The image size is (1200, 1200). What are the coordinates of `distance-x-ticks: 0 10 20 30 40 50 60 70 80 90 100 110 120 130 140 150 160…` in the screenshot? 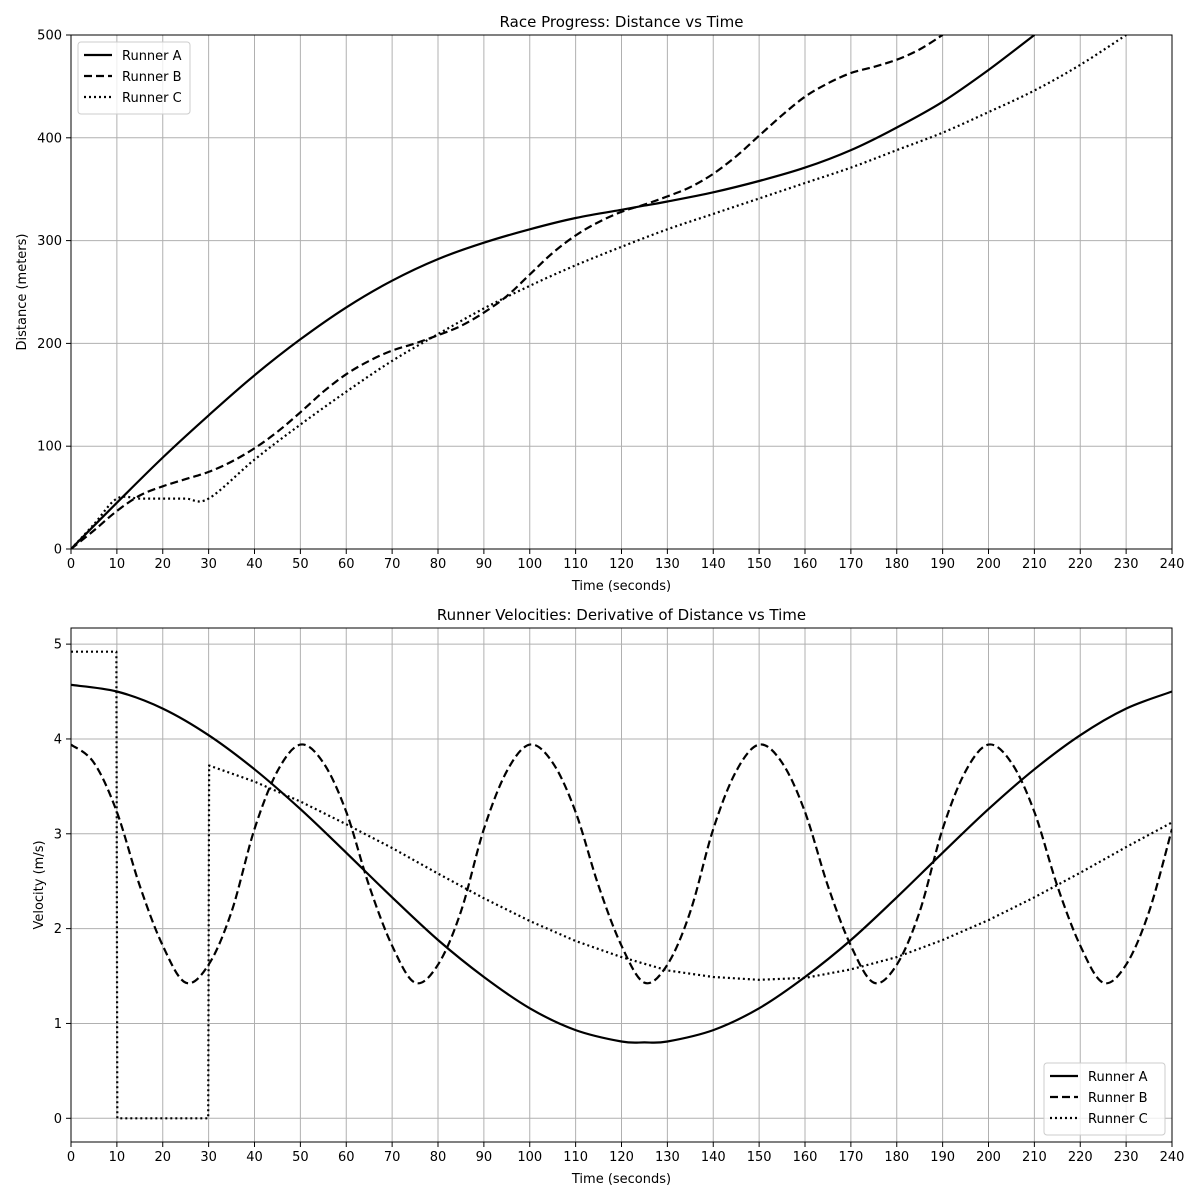 It's located at (626, 560).